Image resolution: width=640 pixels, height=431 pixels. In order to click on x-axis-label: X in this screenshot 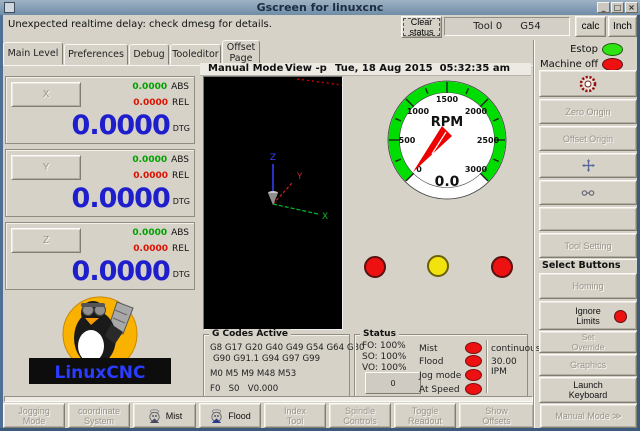, I will do `click(325, 217)`.